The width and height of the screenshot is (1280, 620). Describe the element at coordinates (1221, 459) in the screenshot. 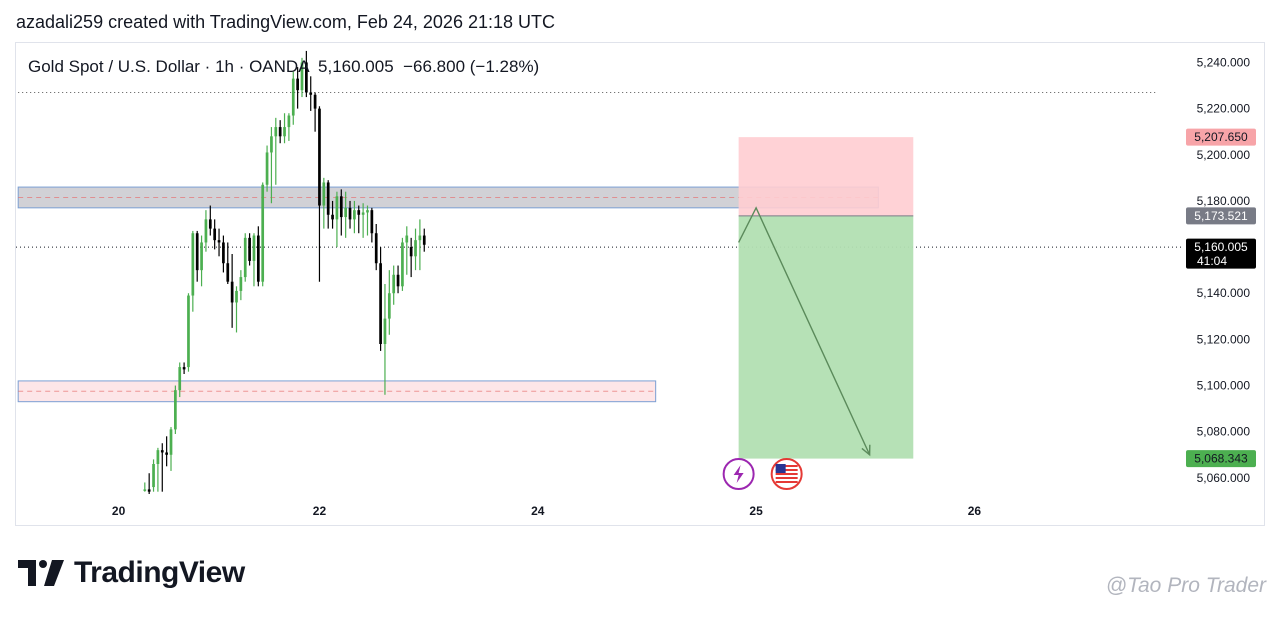

I see `target-price-tag: 5,068.343` at that location.